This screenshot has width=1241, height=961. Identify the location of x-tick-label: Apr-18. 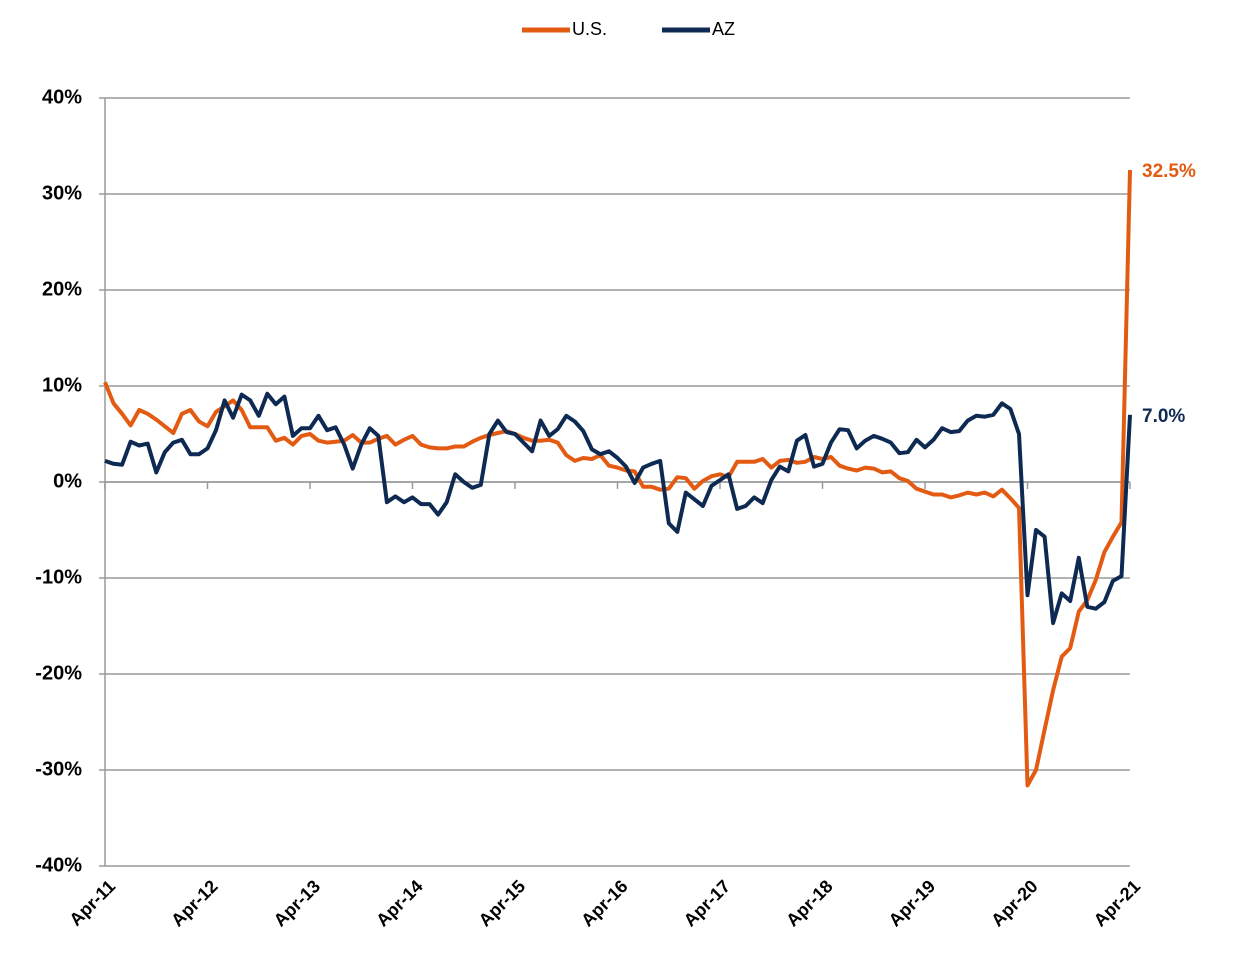
(809, 903).